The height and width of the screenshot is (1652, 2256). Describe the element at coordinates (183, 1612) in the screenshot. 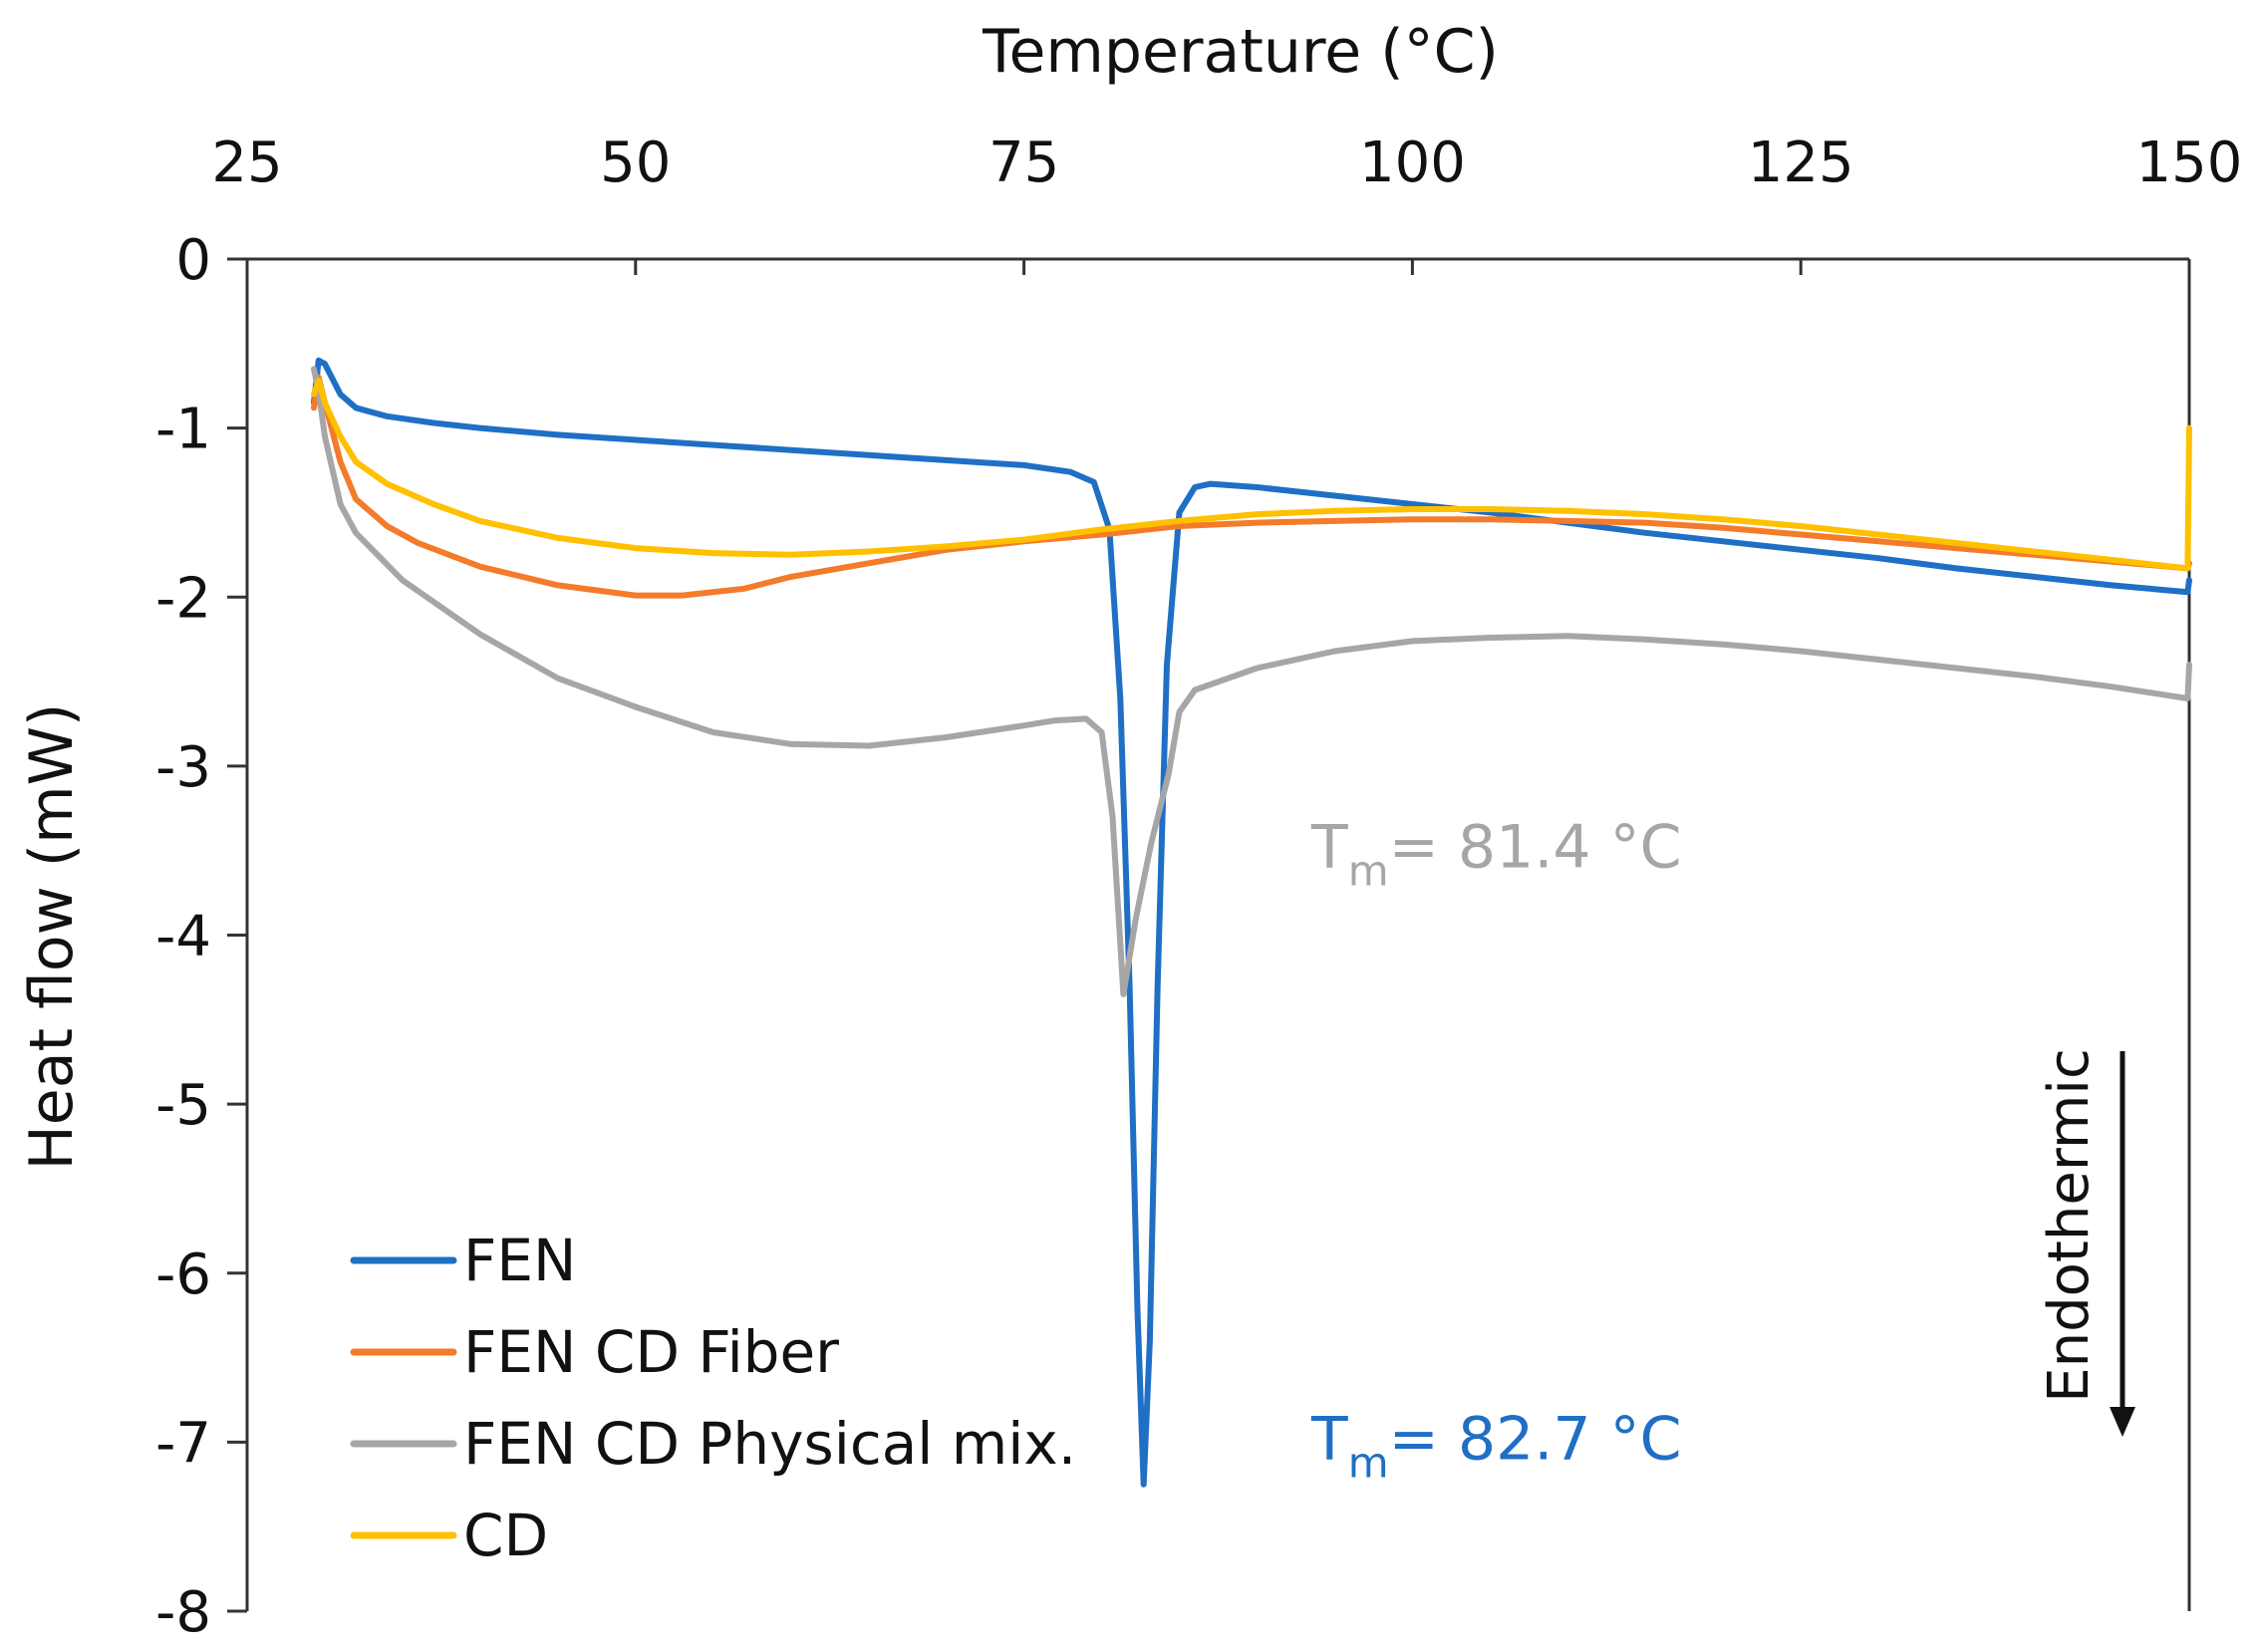

I see `y-tick-label: -8` at that location.